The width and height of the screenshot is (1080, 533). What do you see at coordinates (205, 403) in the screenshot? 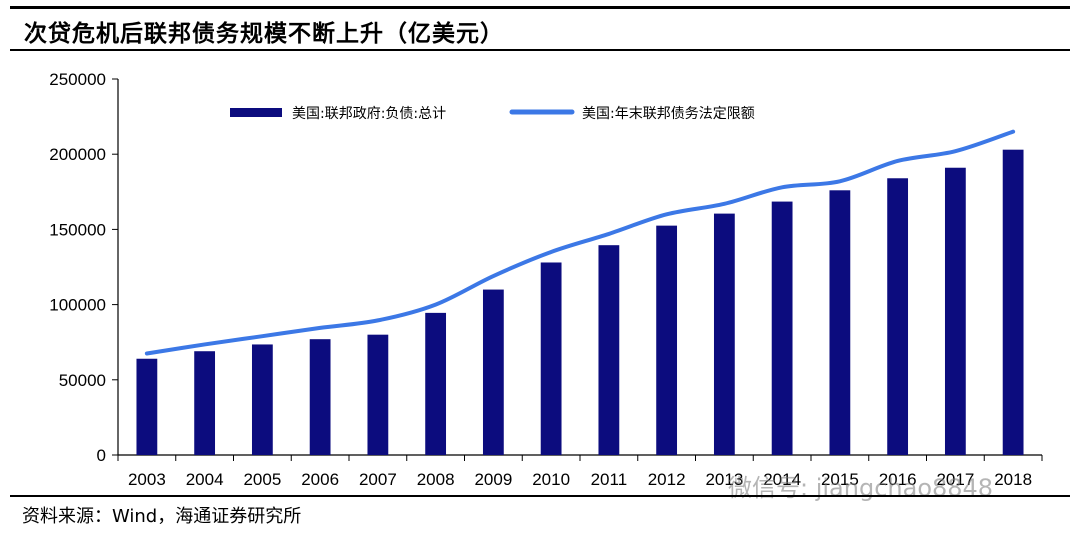
I see `bar-2004` at bounding box center [205, 403].